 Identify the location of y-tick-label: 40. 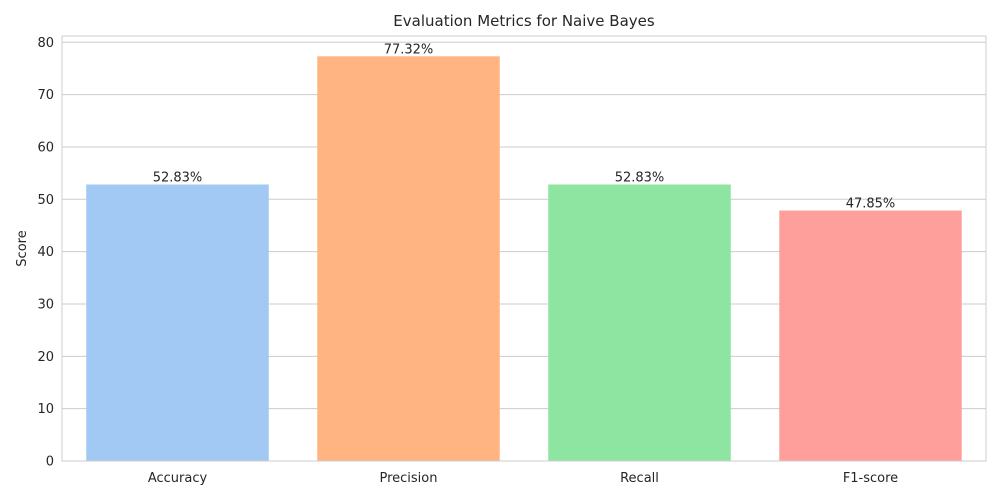
(45, 252).